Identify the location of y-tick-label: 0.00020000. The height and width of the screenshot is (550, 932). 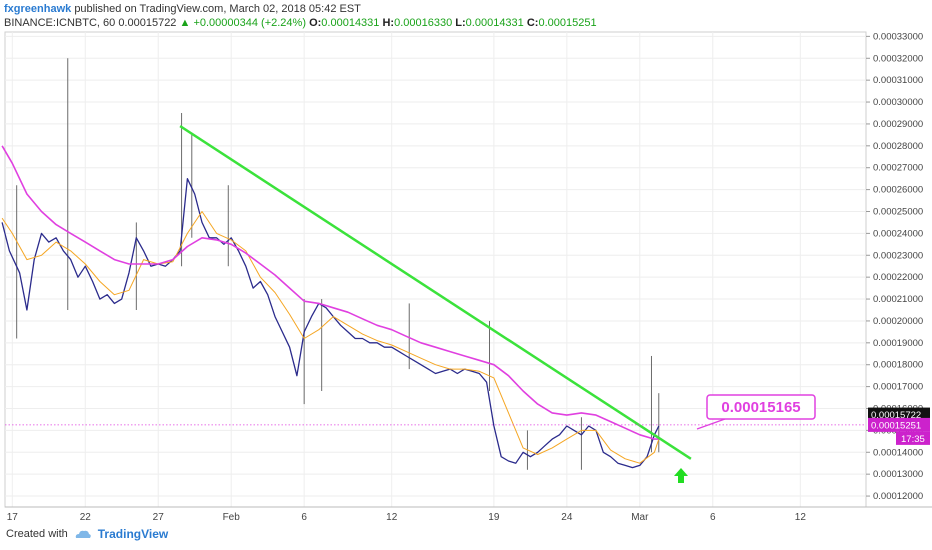
(898, 321).